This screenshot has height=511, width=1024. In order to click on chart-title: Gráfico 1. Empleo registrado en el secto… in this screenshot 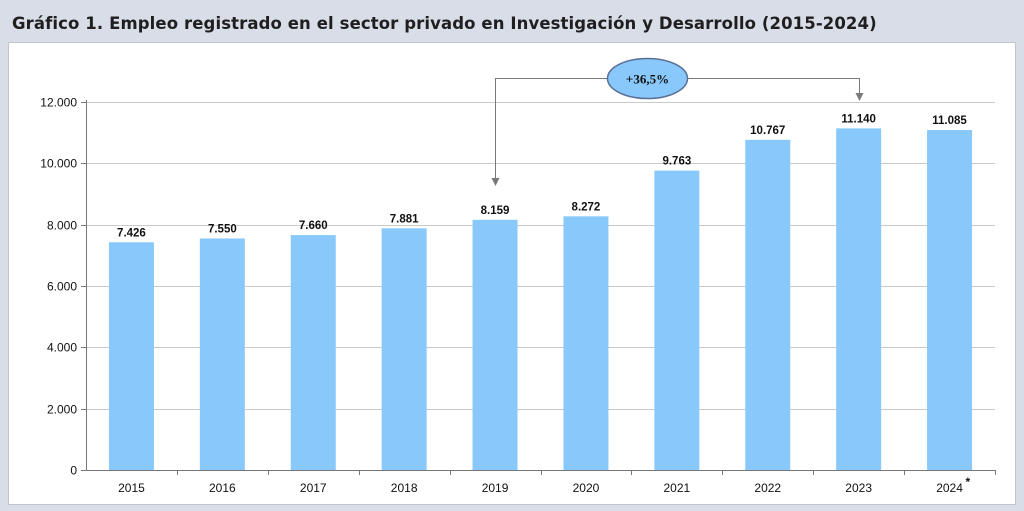, I will do `click(444, 23)`.